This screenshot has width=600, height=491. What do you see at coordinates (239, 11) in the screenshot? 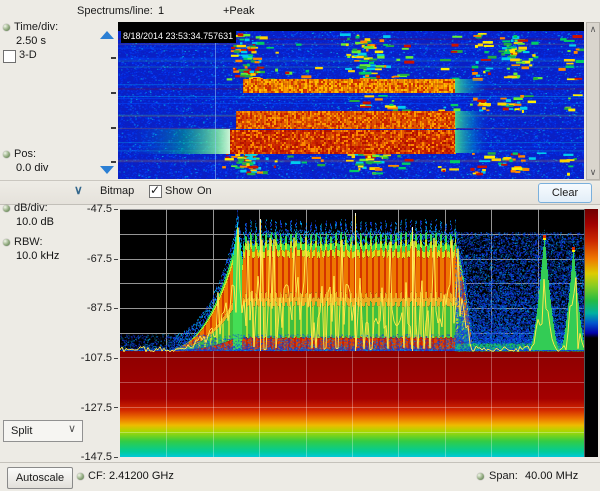
I see `detector-selector: +Peak` at bounding box center [239, 11].